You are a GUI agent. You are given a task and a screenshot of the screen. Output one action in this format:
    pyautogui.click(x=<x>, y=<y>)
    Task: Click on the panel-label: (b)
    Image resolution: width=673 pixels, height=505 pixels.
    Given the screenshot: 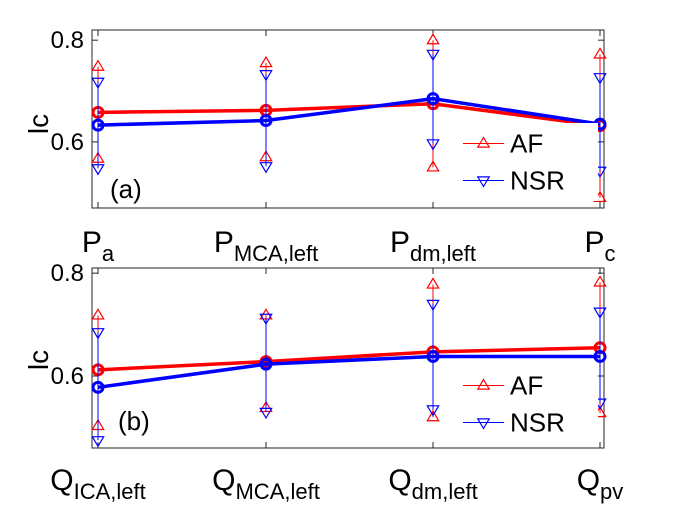 What is the action you would take?
    pyautogui.click(x=134, y=421)
    